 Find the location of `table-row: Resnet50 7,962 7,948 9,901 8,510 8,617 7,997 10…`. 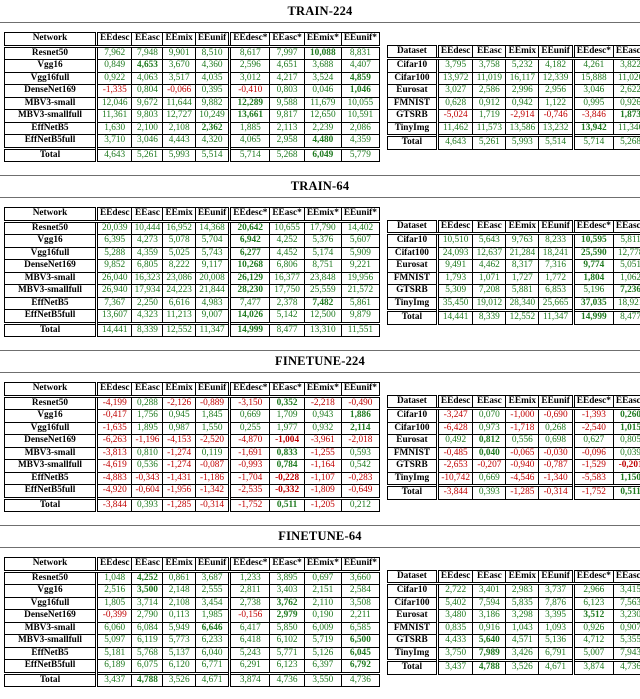

table-row: Resnet50 7,962 7,948 9,901 8,510 8,617 7,997 10… is located at coordinates (192, 52).